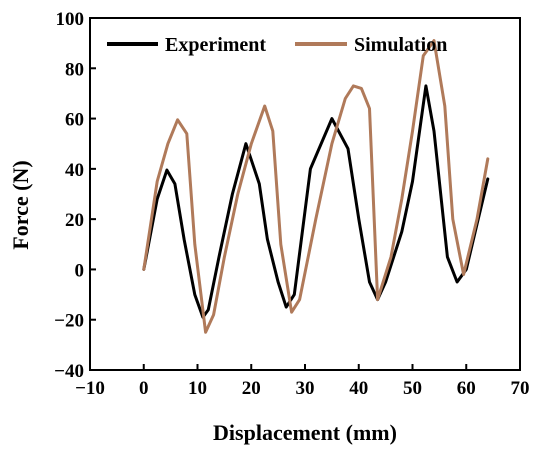  Describe the element at coordinates (400, 45) in the screenshot. I see `legend-label-simulation: Simulation` at that location.